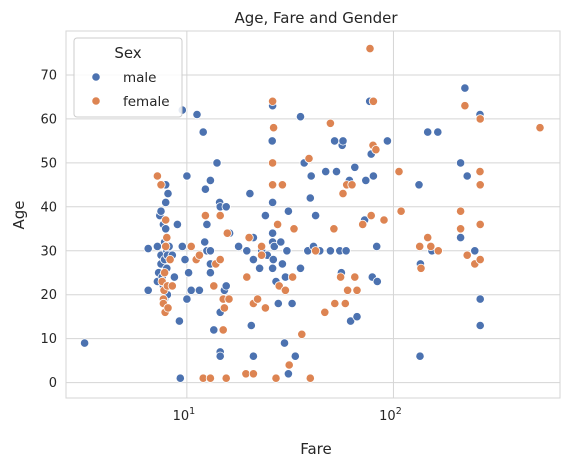  What do you see at coordinates (287, 415) in the screenshot?
I see `x-axis-ticks: 101 102` at bounding box center [287, 415].